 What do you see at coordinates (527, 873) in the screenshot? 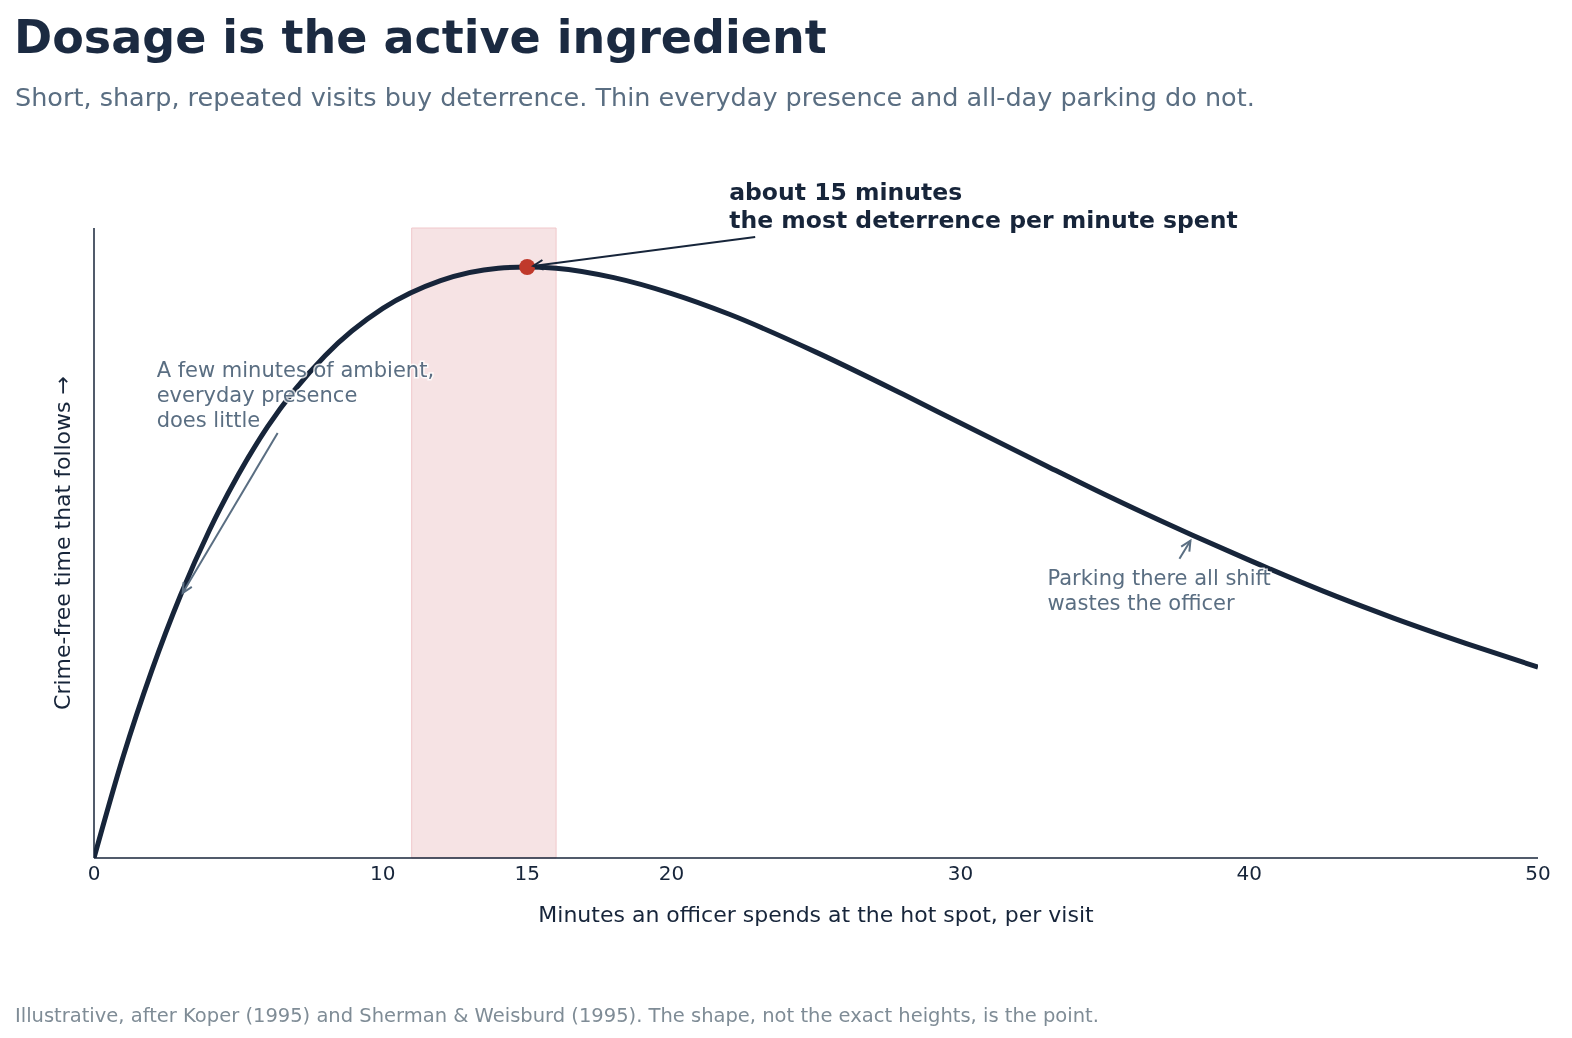
I see `x-tick-label: 15` at bounding box center [527, 873].